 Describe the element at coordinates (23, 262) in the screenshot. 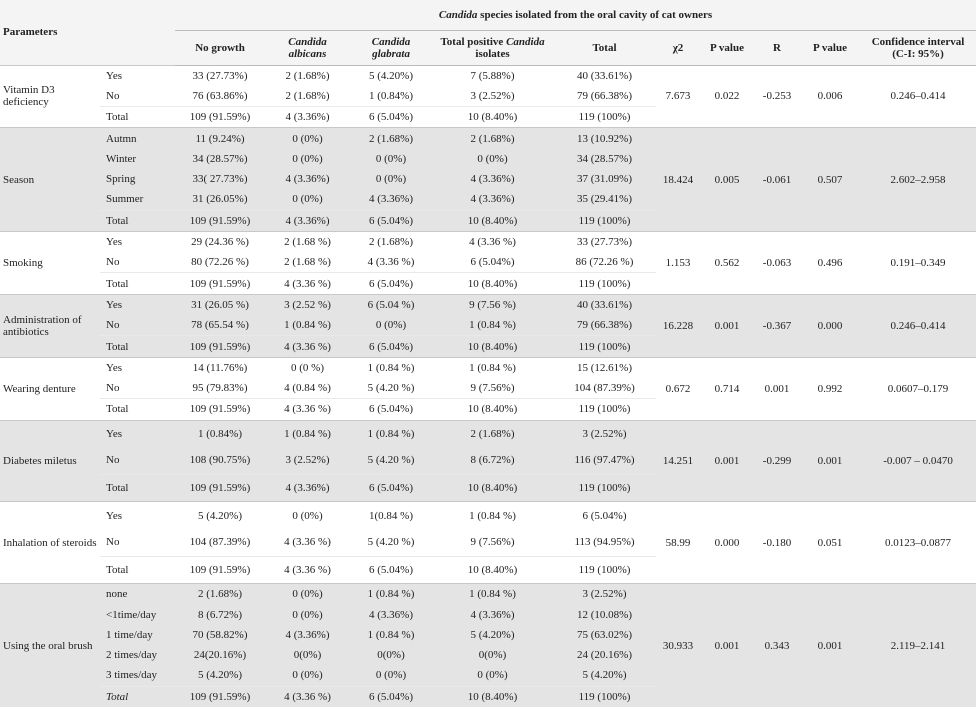

I see `parameter-name: Smoking` at that location.